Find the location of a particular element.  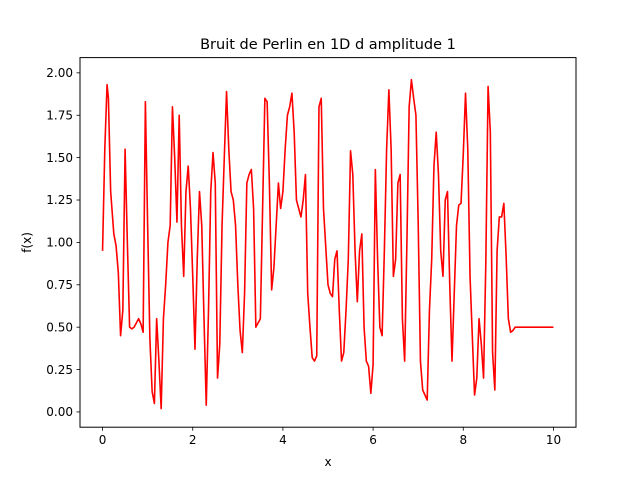

x-axis-label: x is located at coordinates (327, 462).